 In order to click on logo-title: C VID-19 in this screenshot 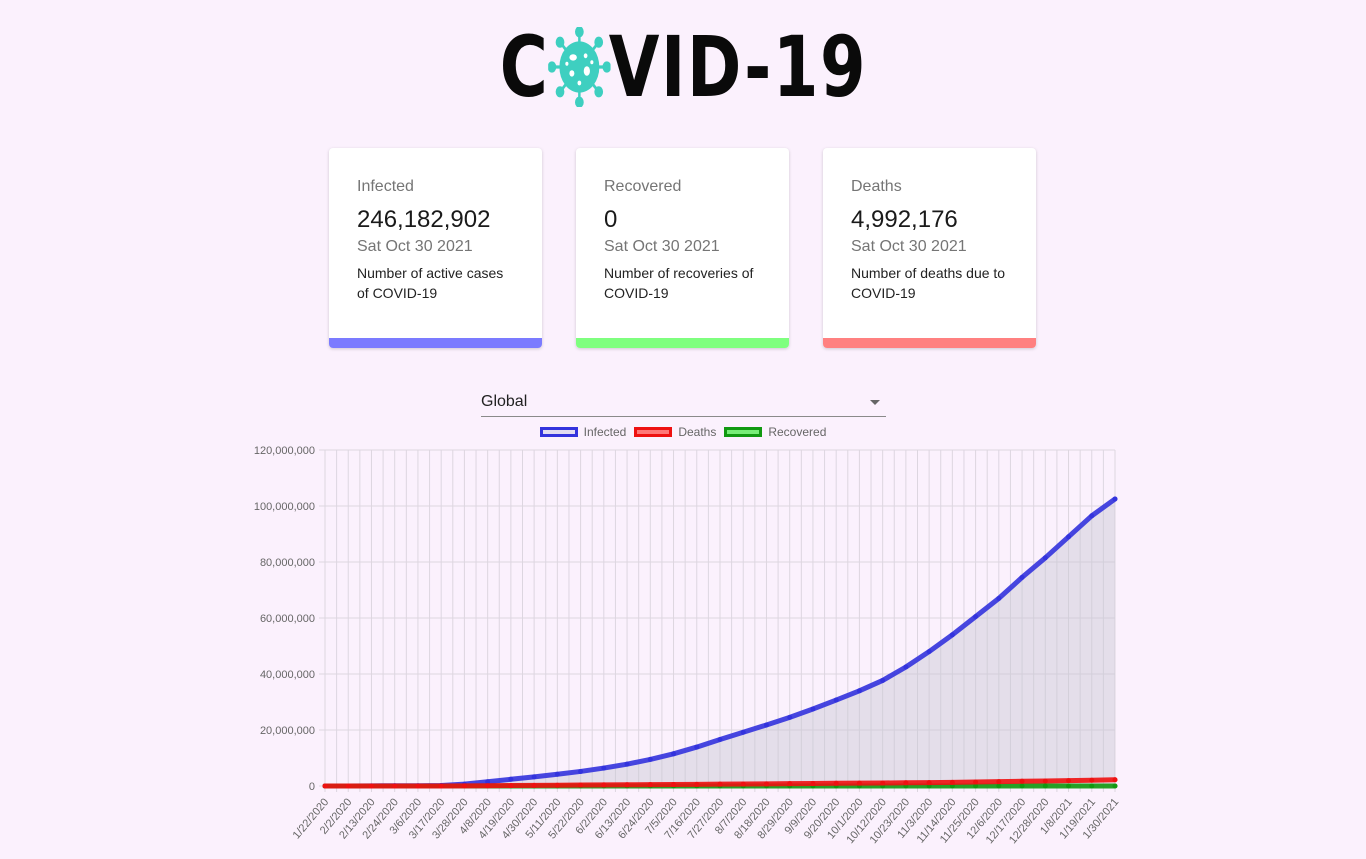, I will do `click(682, 67)`.